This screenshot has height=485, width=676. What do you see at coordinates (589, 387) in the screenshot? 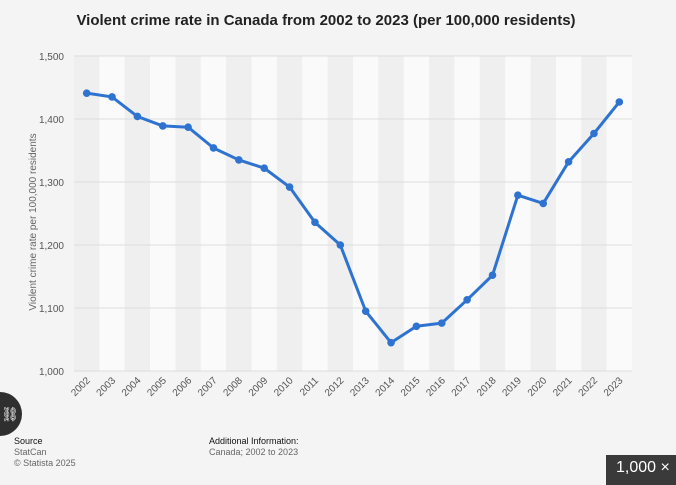
I see `x-tick-label: 2022` at bounding box center [589, 387].